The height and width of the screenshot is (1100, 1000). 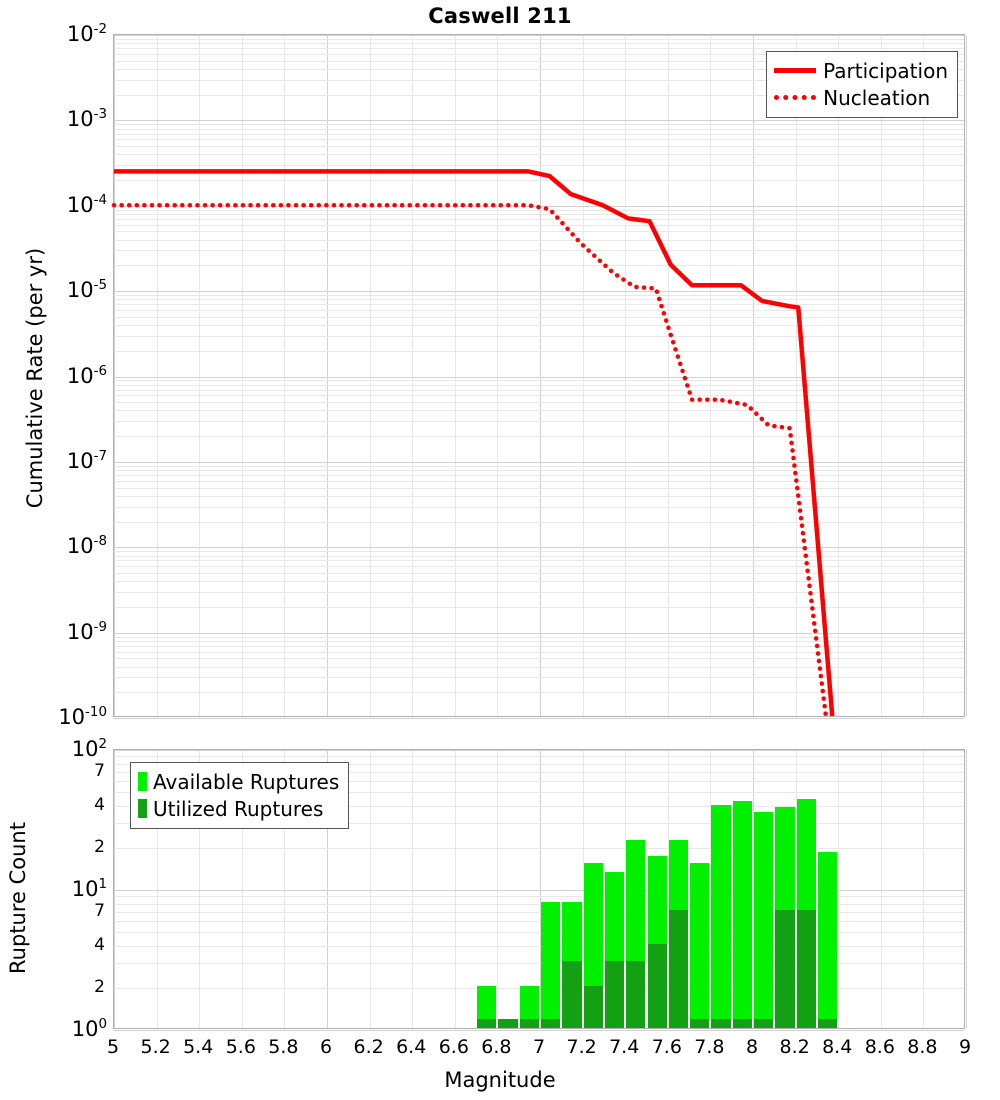 What do you see at coordinates (368, 1047) in the screenshot?
I see `x-tick-label: 6.2` at bounding box center [368, 1047].